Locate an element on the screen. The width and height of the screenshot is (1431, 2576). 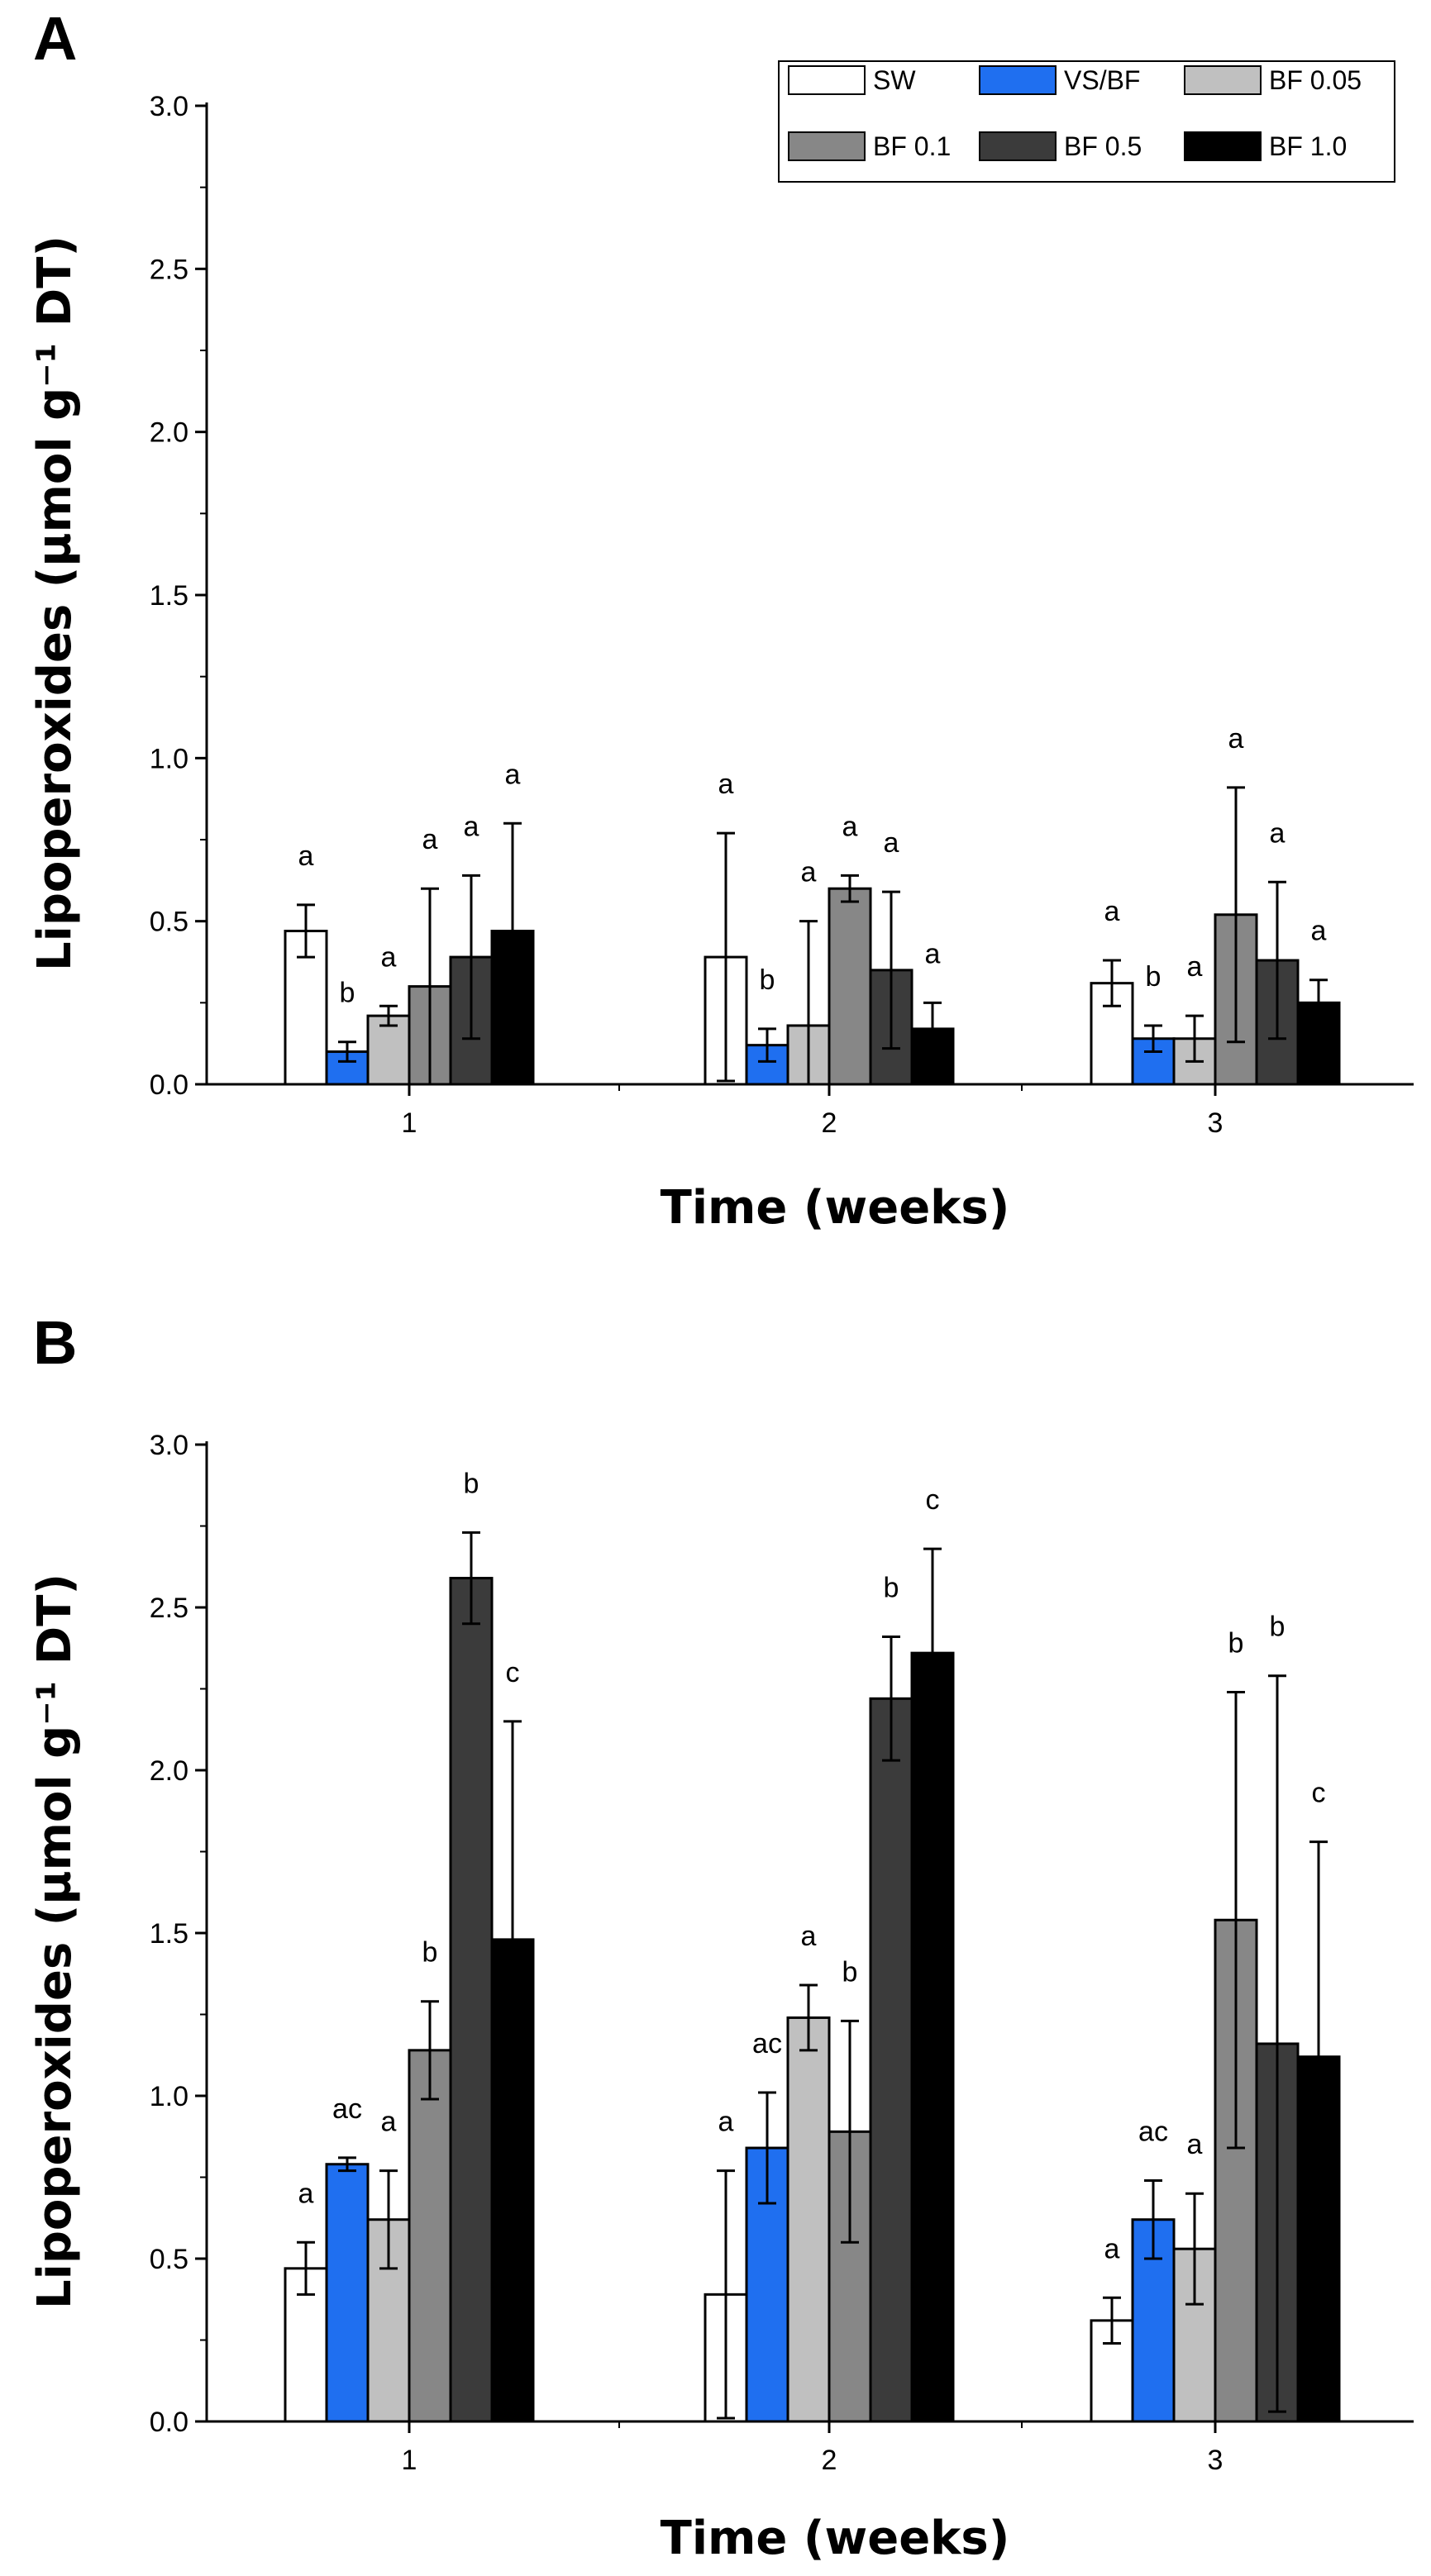
legend-label: BF 0.1 is located at coordinates (912, 146).